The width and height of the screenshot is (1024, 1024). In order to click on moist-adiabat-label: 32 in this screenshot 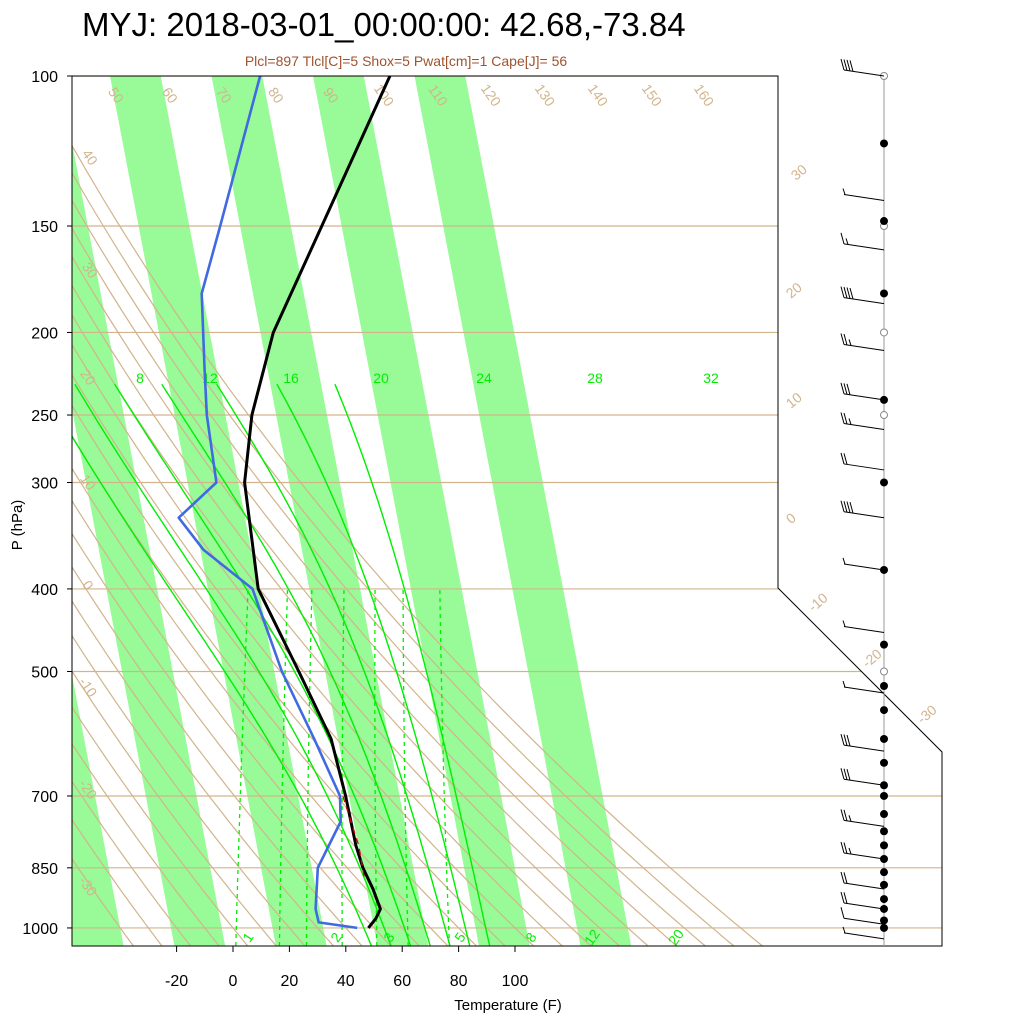, I will do `click(711, 378)`.